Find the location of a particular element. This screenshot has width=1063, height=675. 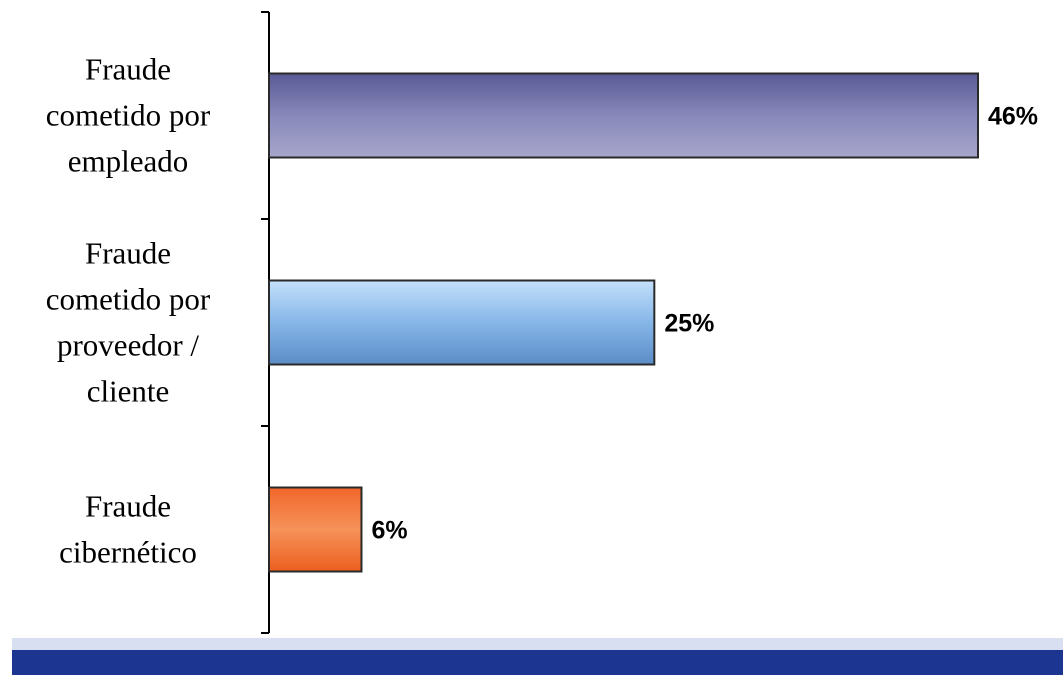

category-label-line: cibernético is located at coordinates (128, 552).